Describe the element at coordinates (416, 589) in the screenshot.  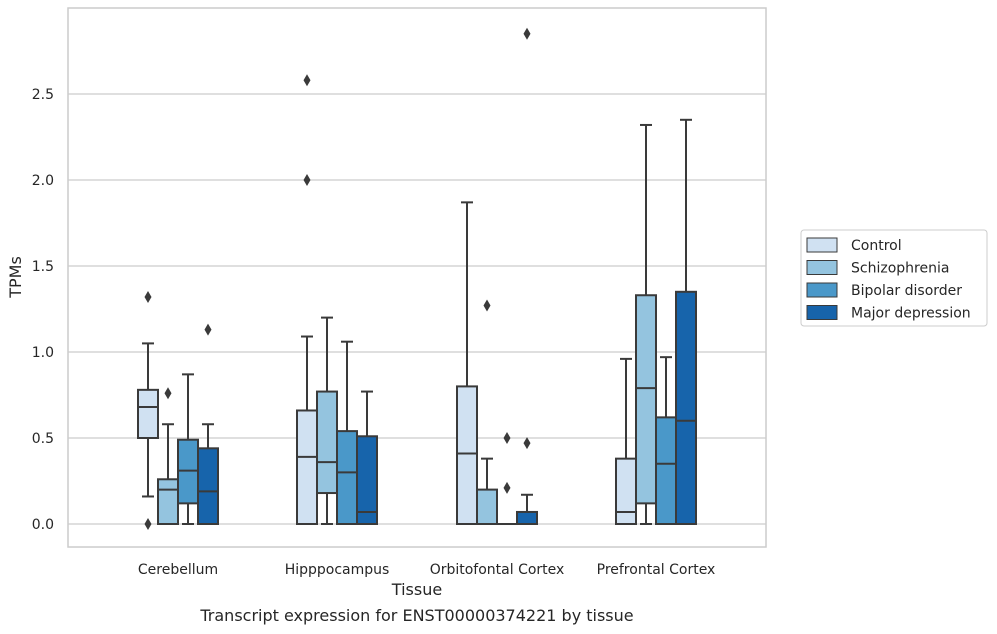
I see `x-axis-label: Tissue` at that location.